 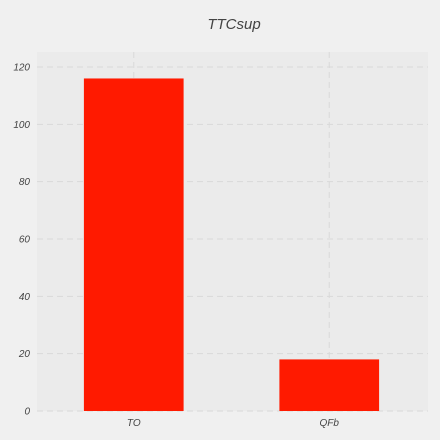 I want to click on x-tick-label: QFb, so click(x=330, y=423).